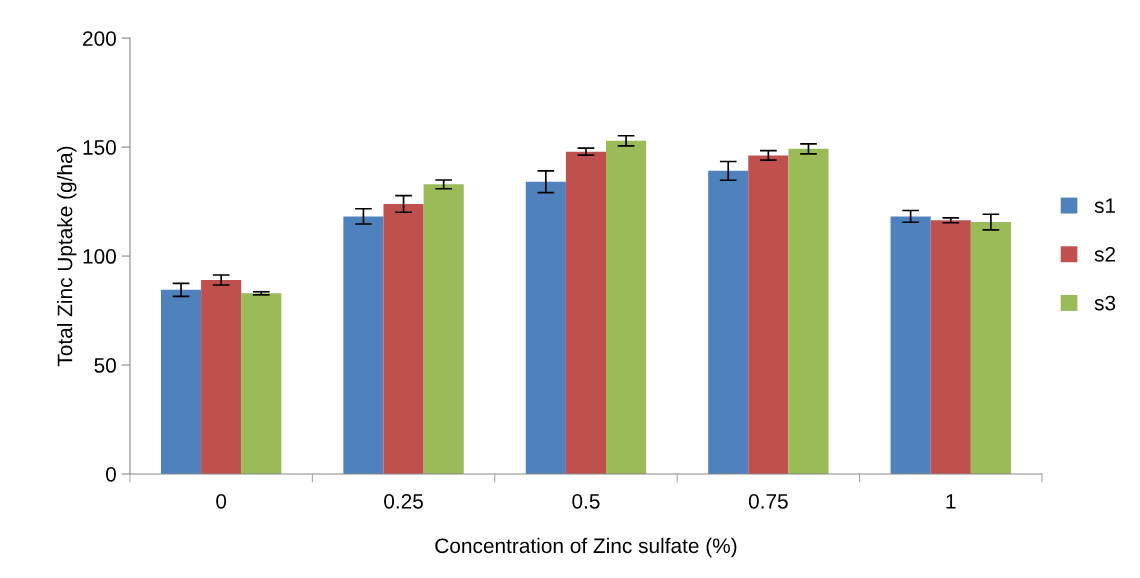 The image size is (1140, 578). Describe the element at coordinates (1105, 303) in the screenshot. I see `legend-label: s3` at that location.